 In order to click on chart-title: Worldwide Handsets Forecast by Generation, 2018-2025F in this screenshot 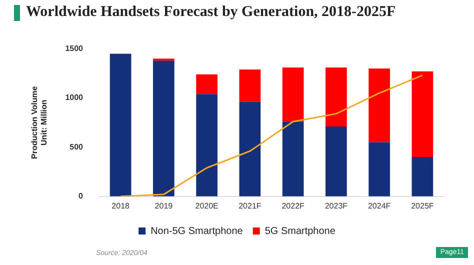, I will do `click(211, 12)`.